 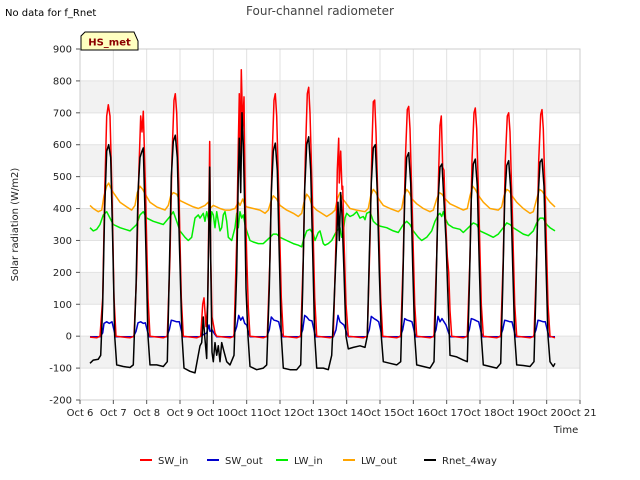 I want to click on no-data-note: No data for f_Rnet, so click(x=51, y=13).